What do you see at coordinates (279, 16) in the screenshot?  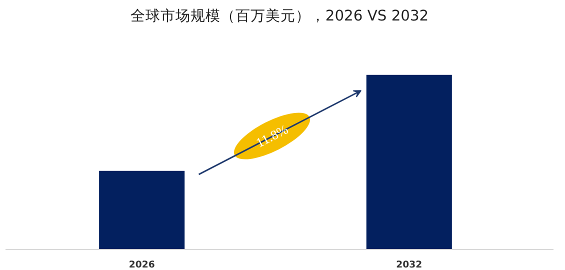 I see `chart-title: 全球市场规模（百万美元），2026 VS 2032` at bounding box center [279, 16].